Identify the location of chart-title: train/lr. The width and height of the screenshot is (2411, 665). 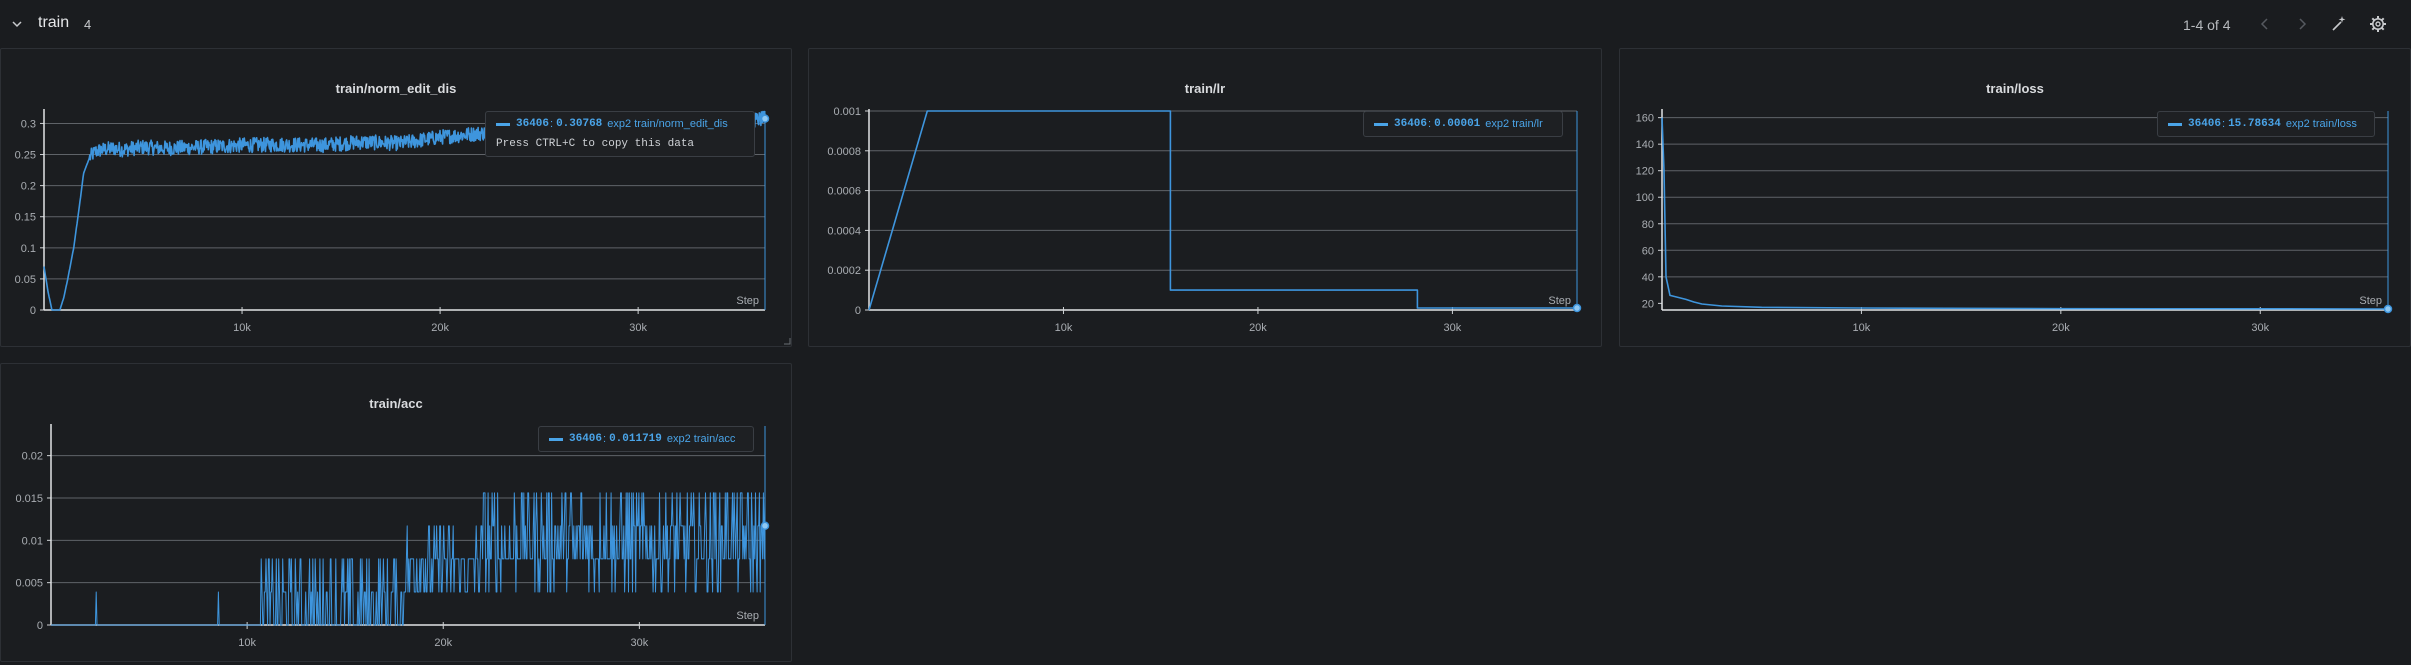
(1205, 88).